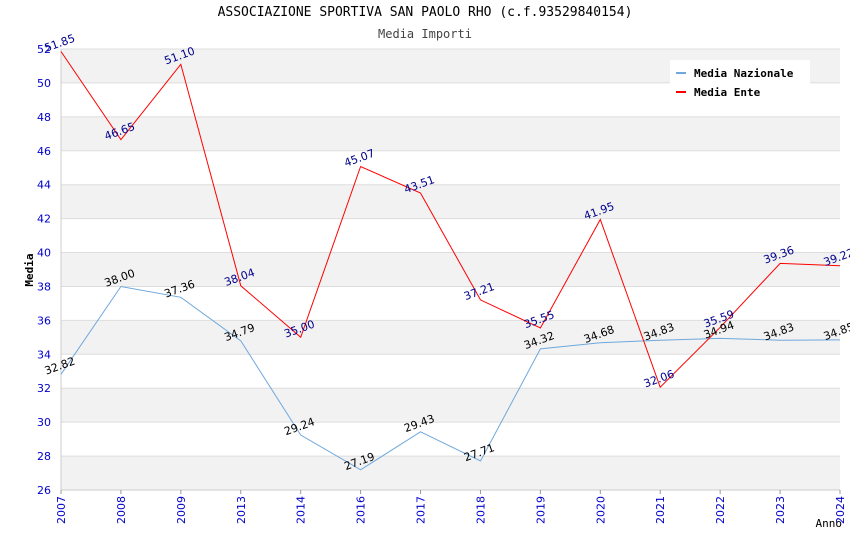 The height and width of the screenshot is (550, 850). Describe the element at coordinates (301, 510) in the screenshot. I see `x-tick-label: 2014` at that location.